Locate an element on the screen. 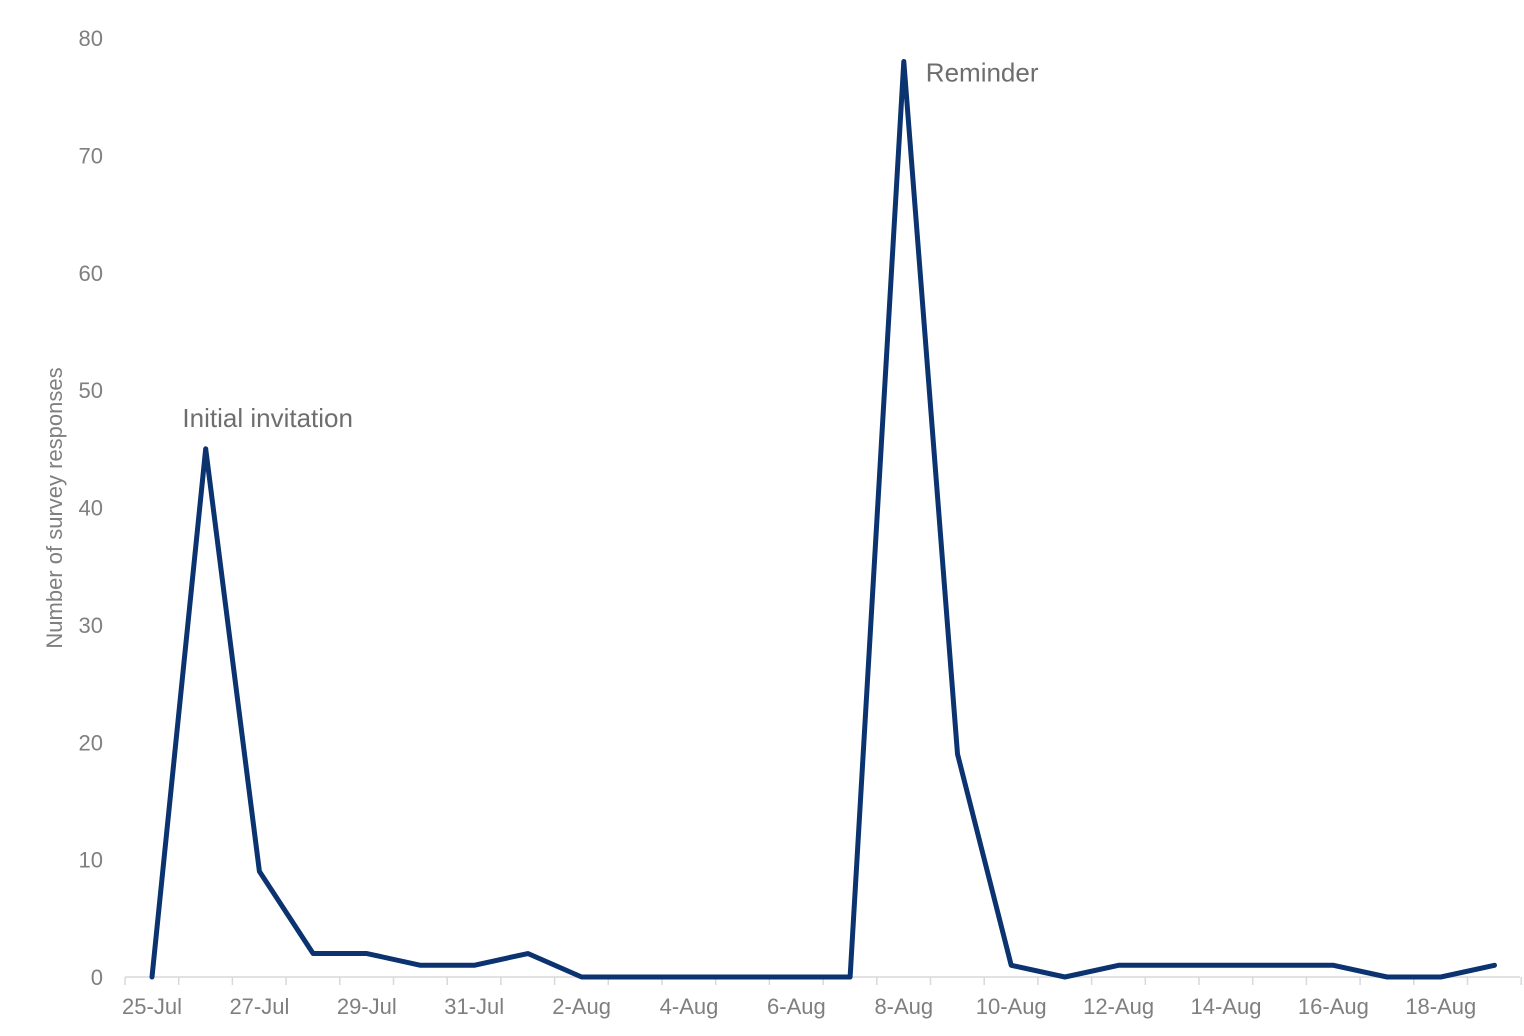  y-axis-title: Number of survey responses is located at coordinates (54, 507).